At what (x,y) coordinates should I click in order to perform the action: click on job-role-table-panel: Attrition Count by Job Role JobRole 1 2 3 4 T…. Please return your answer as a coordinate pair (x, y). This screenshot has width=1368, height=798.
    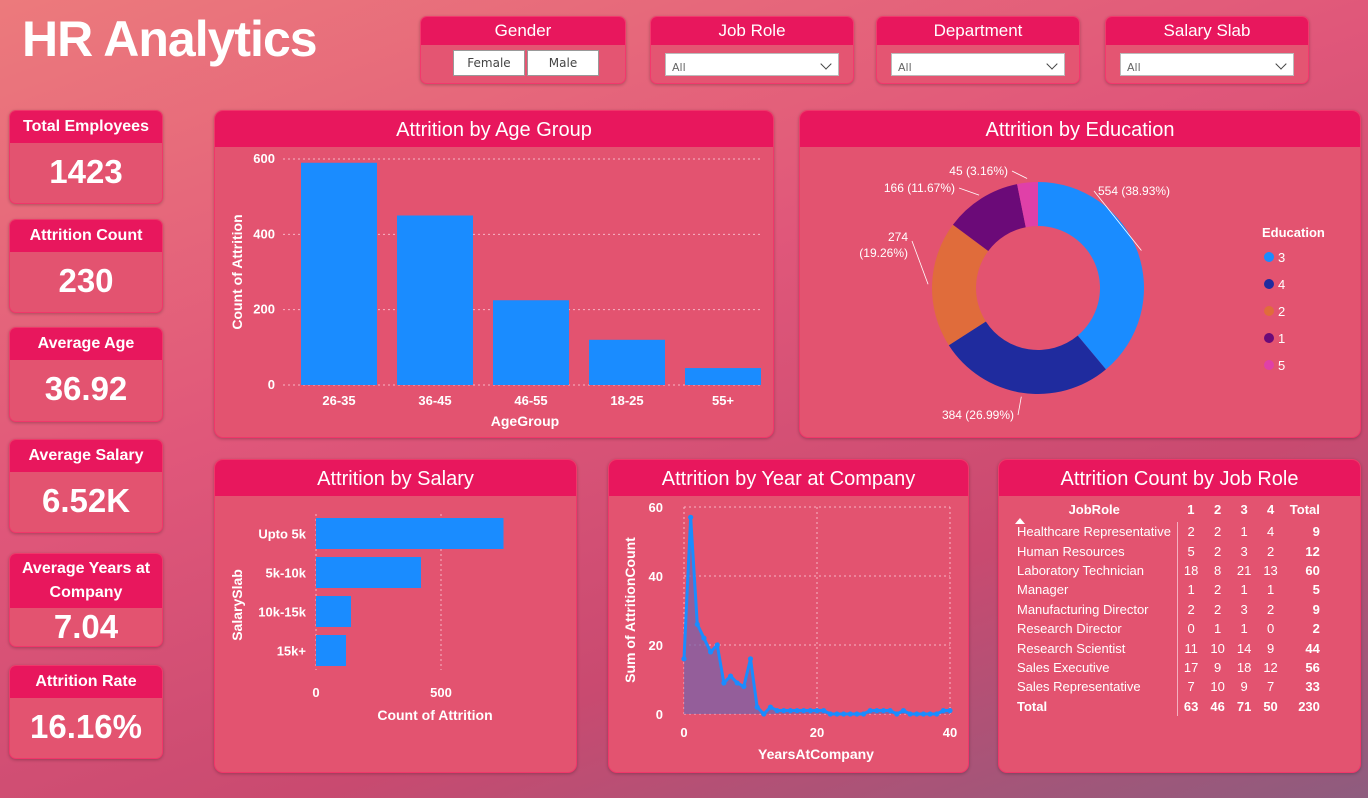
    Looking at the image, I should click on (1179, 616).